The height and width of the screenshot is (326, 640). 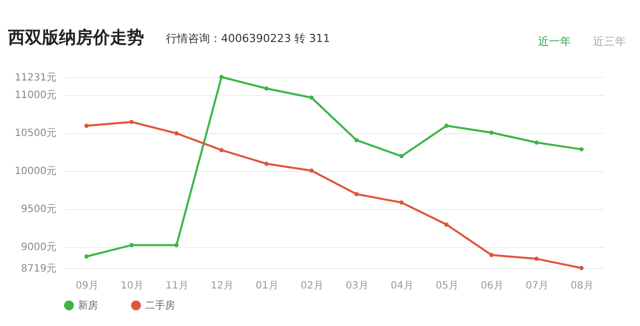 What do you see at coordinates (38, 210) in the screenshot?
I see `y-tick-label: 9500元` at bounding box center [38, 210].